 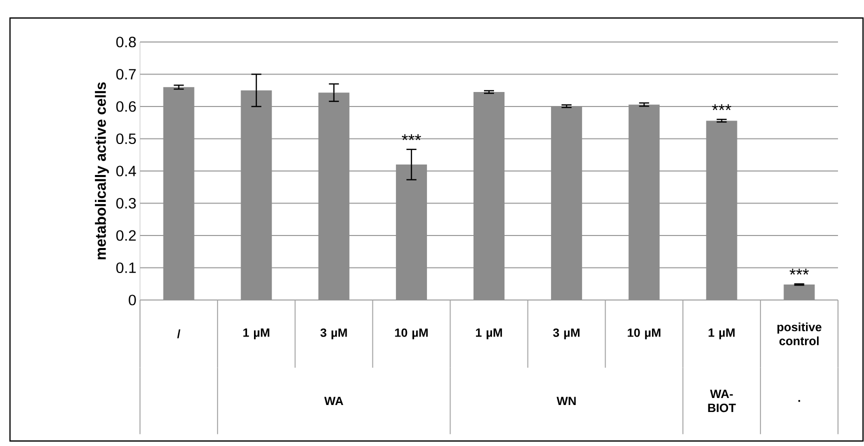 What do you see at coordinates (126, 235) in the screenshot?
I see `y-tick-label: 0.2` at bounding box center [126, 235].